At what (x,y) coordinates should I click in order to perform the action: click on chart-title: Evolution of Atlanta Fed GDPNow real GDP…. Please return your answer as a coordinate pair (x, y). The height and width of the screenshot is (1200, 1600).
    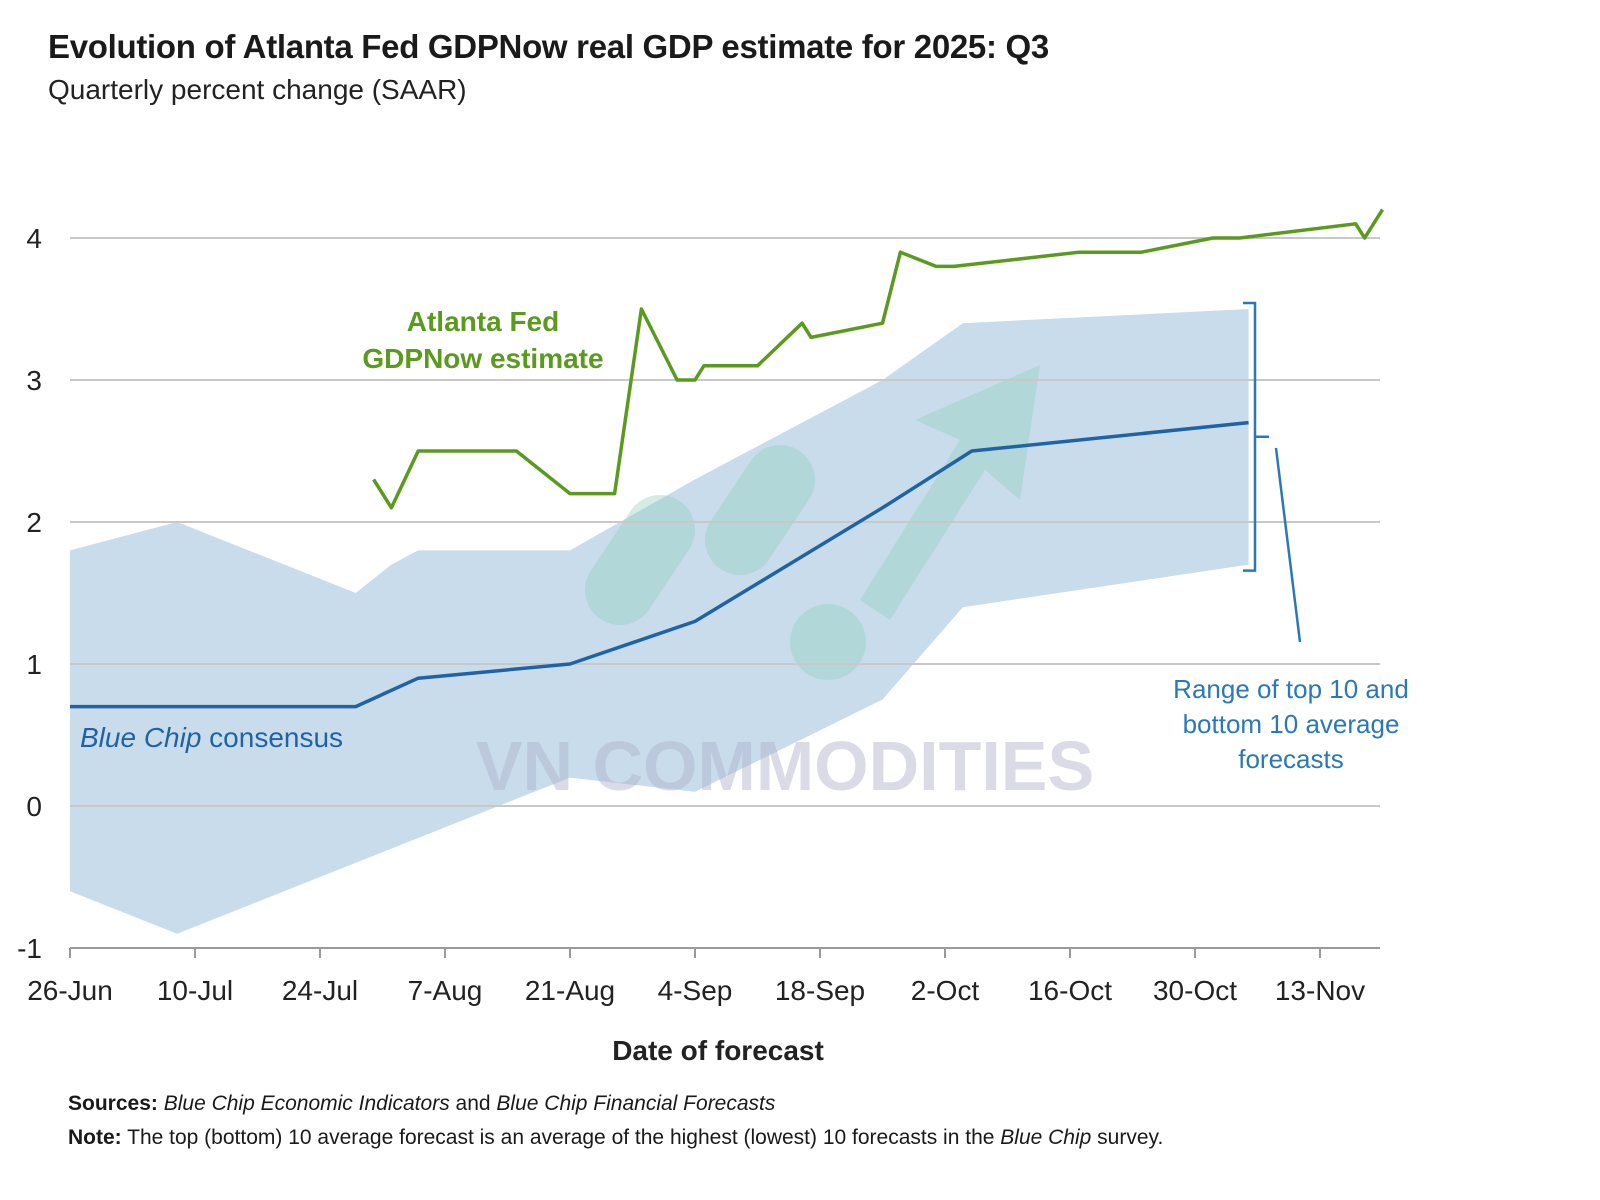
    Looking at the image, I should click on (548, 46).